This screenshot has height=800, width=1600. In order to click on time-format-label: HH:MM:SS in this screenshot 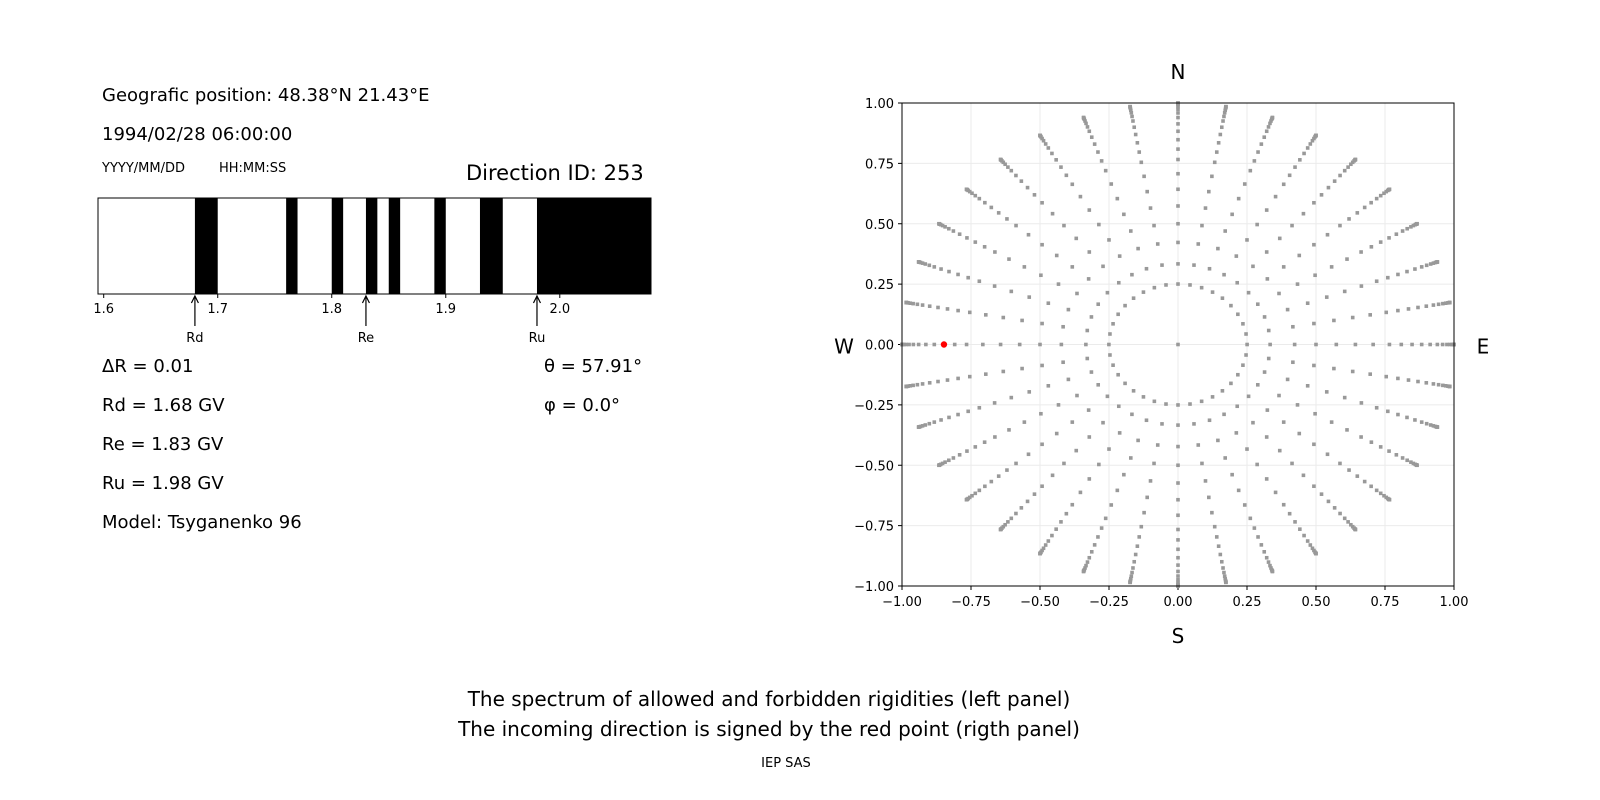, I will do `click(253, 168)`.